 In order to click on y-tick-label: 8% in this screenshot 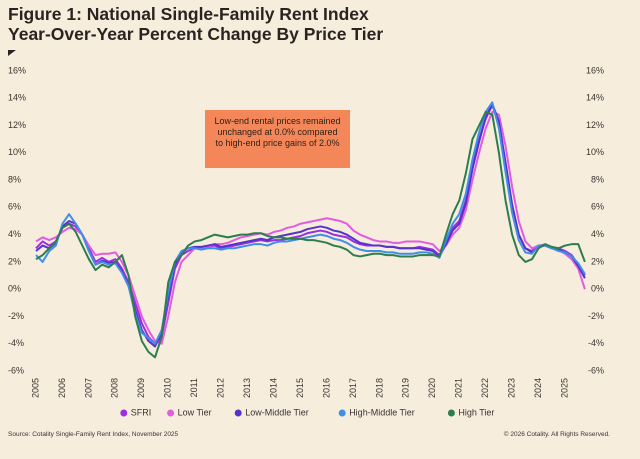, I will do `click(14, 179)`.